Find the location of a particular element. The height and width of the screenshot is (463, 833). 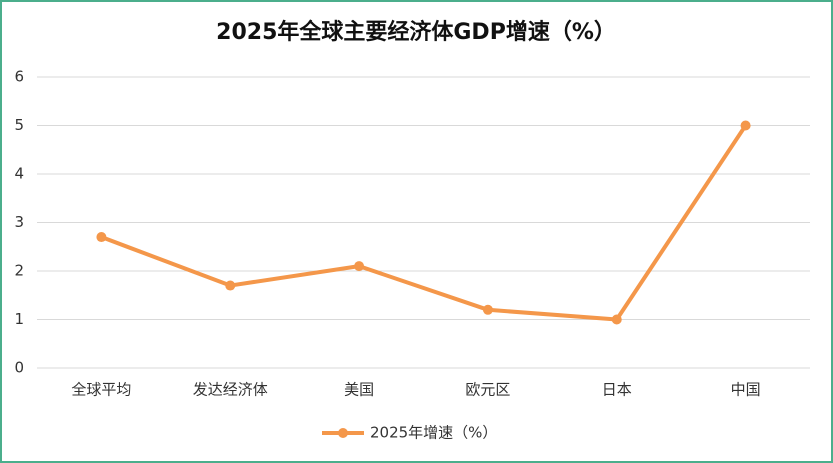

x-tick-label: 日本 is located at coordinates (617, 390).